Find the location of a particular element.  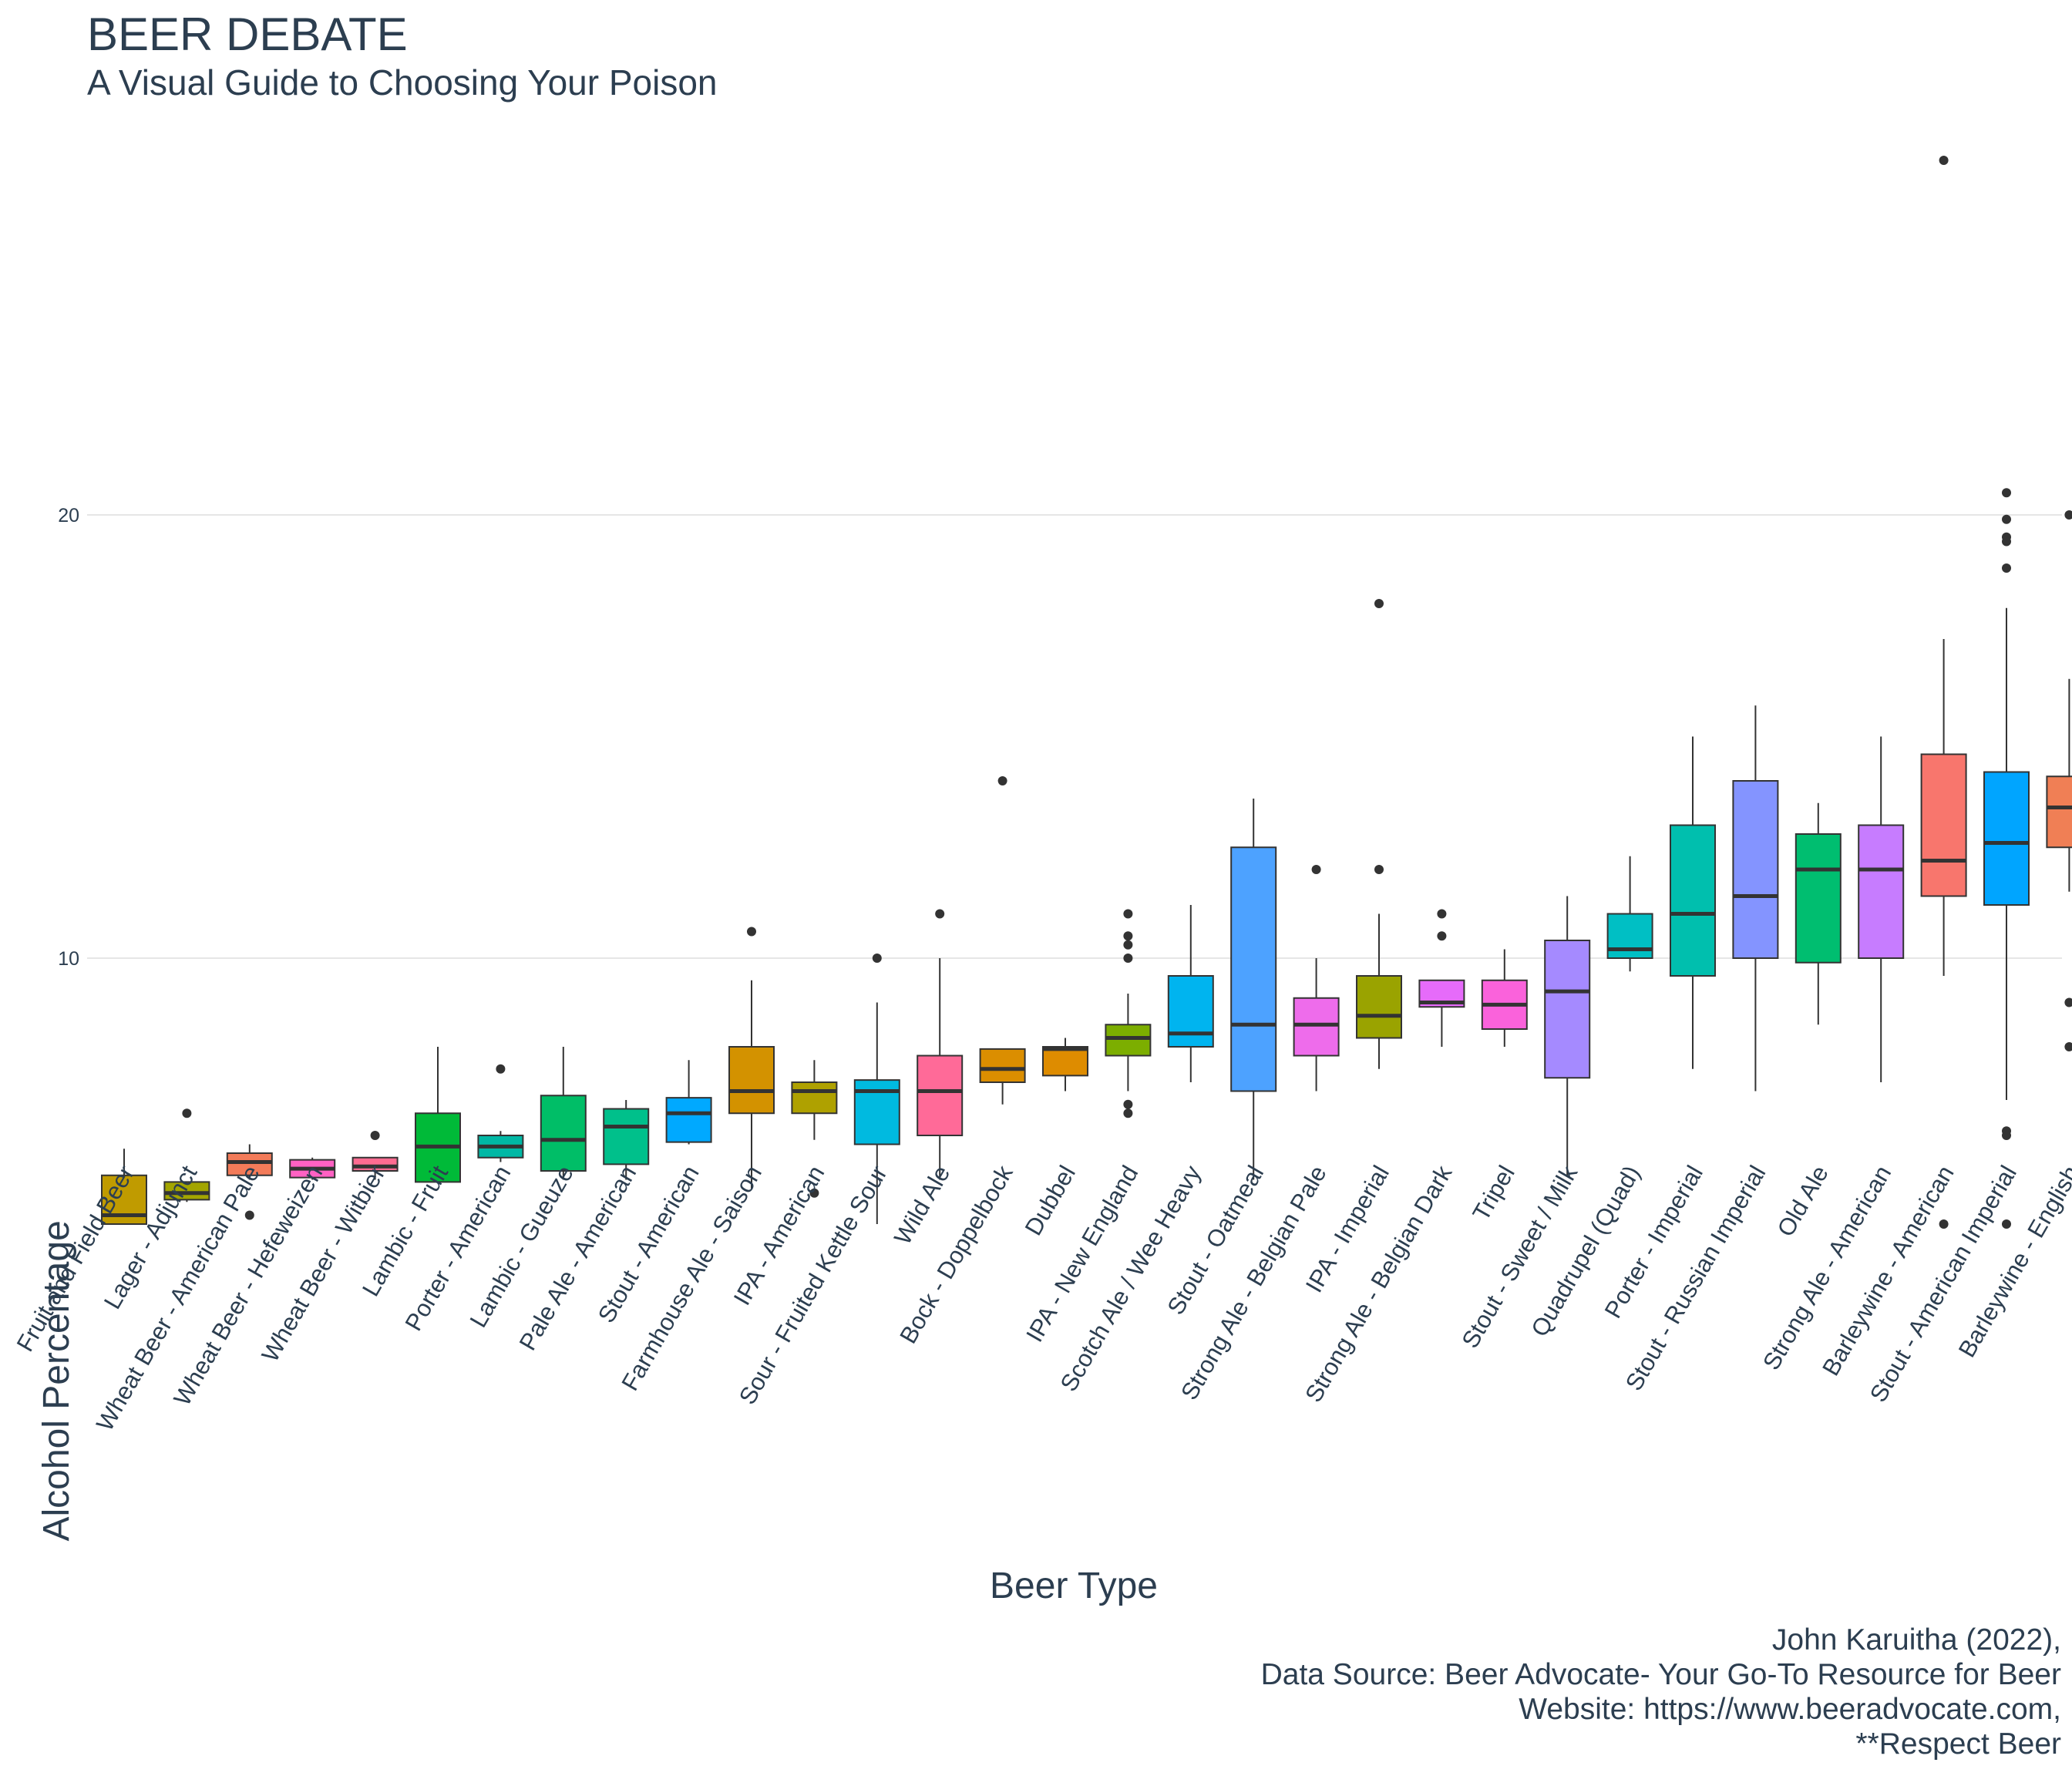

x-axis-label: Beer Type is located at coordinates (1074, 1586).